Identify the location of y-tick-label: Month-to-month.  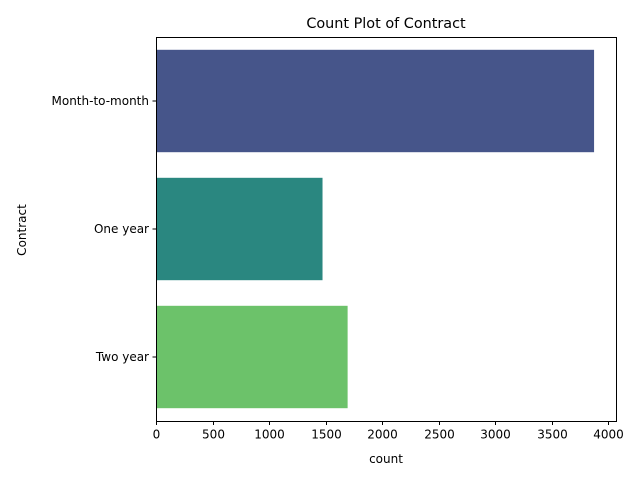
(101, 101).